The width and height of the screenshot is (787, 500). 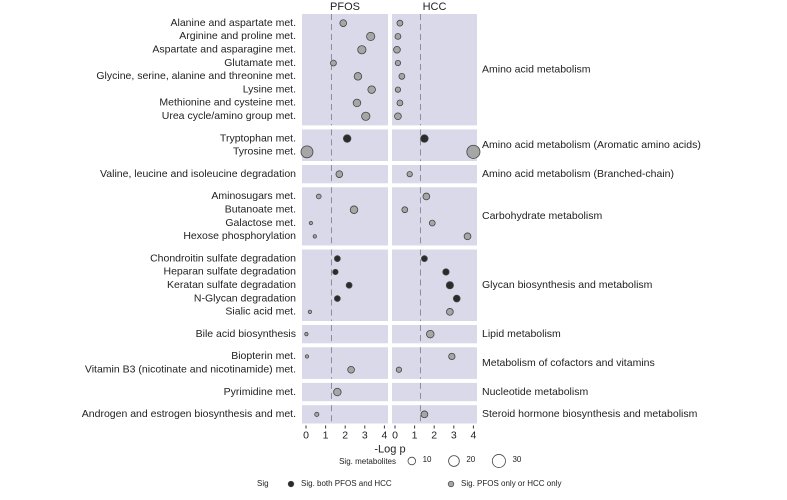 What do you see at coordinates (427, 459) in the screenshot?
I see `size-legend-label: 10` at bounding box center [427, 459].